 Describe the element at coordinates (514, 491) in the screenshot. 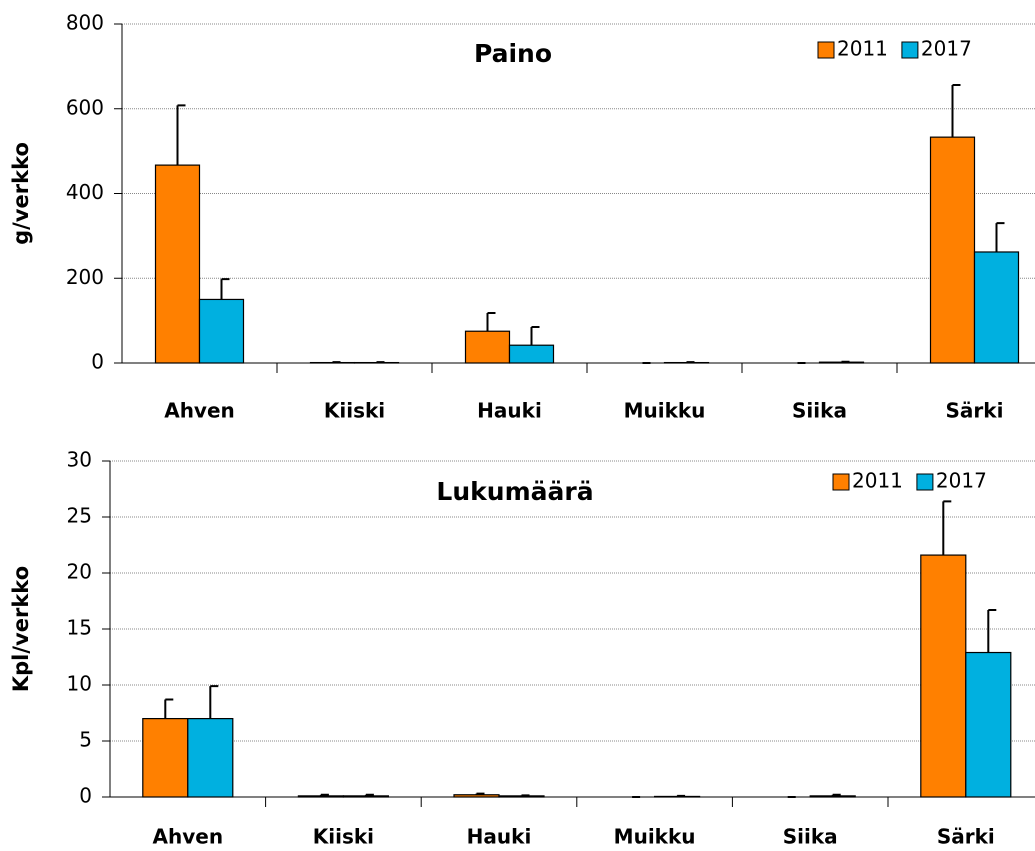

I see `chart-title: Lukumäärä` at that location.